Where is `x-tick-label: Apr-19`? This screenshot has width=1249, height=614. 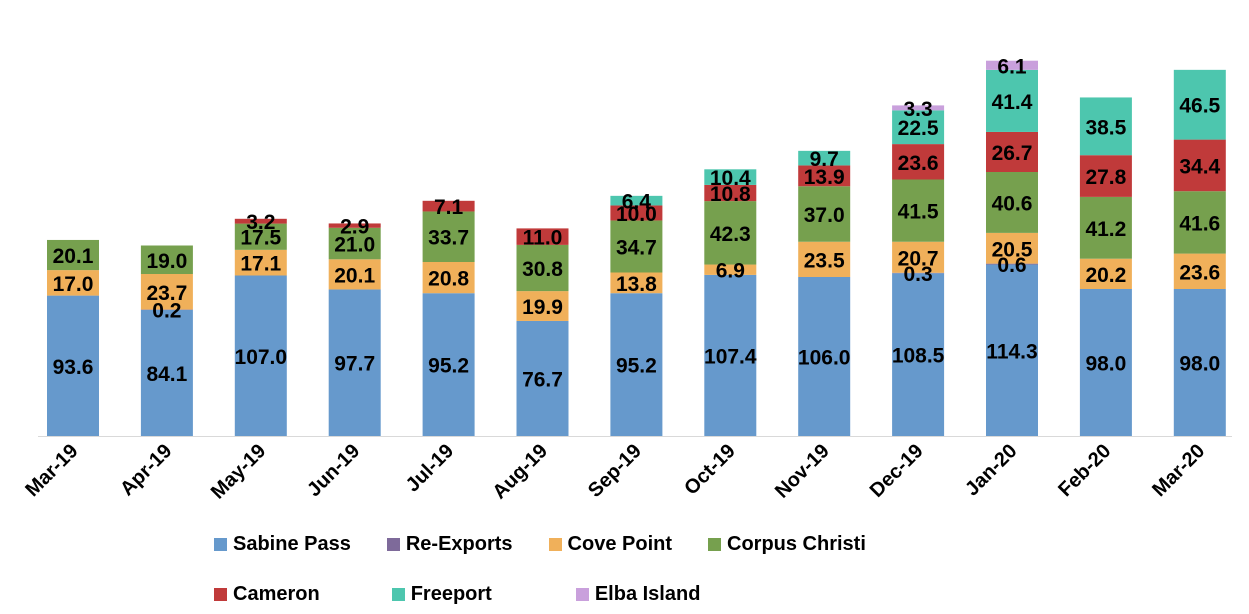 x-tick-label: Apr-19 is located at coordinates (146, 470).